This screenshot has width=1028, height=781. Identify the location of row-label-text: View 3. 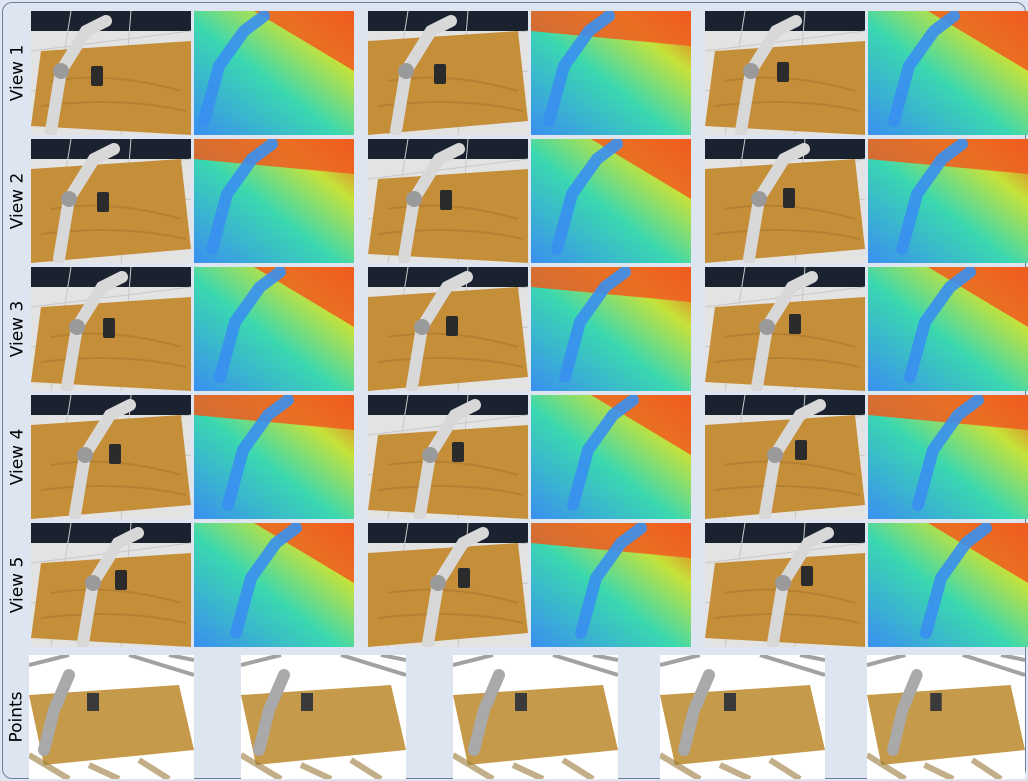
(17, 329).